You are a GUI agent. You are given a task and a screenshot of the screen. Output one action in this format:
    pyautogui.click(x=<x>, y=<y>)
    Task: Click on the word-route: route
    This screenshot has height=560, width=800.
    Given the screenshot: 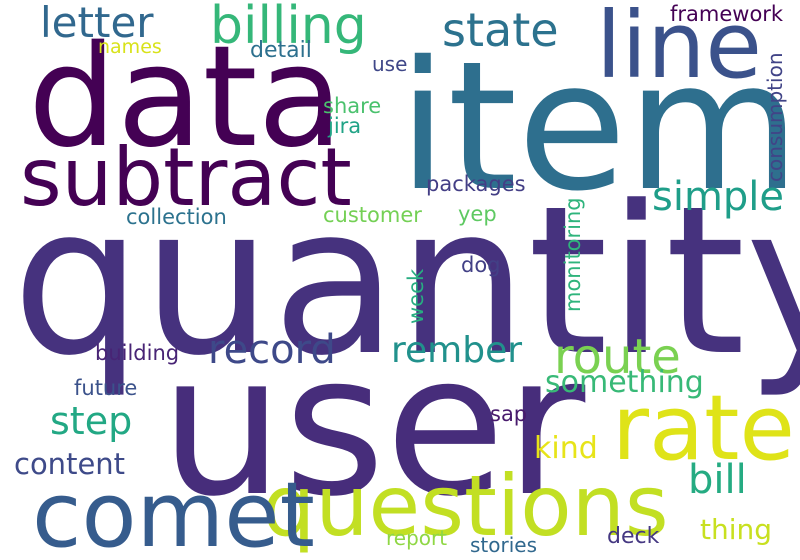 What is the action you would take?
    pyautogui.click(x=617, y=357)
    